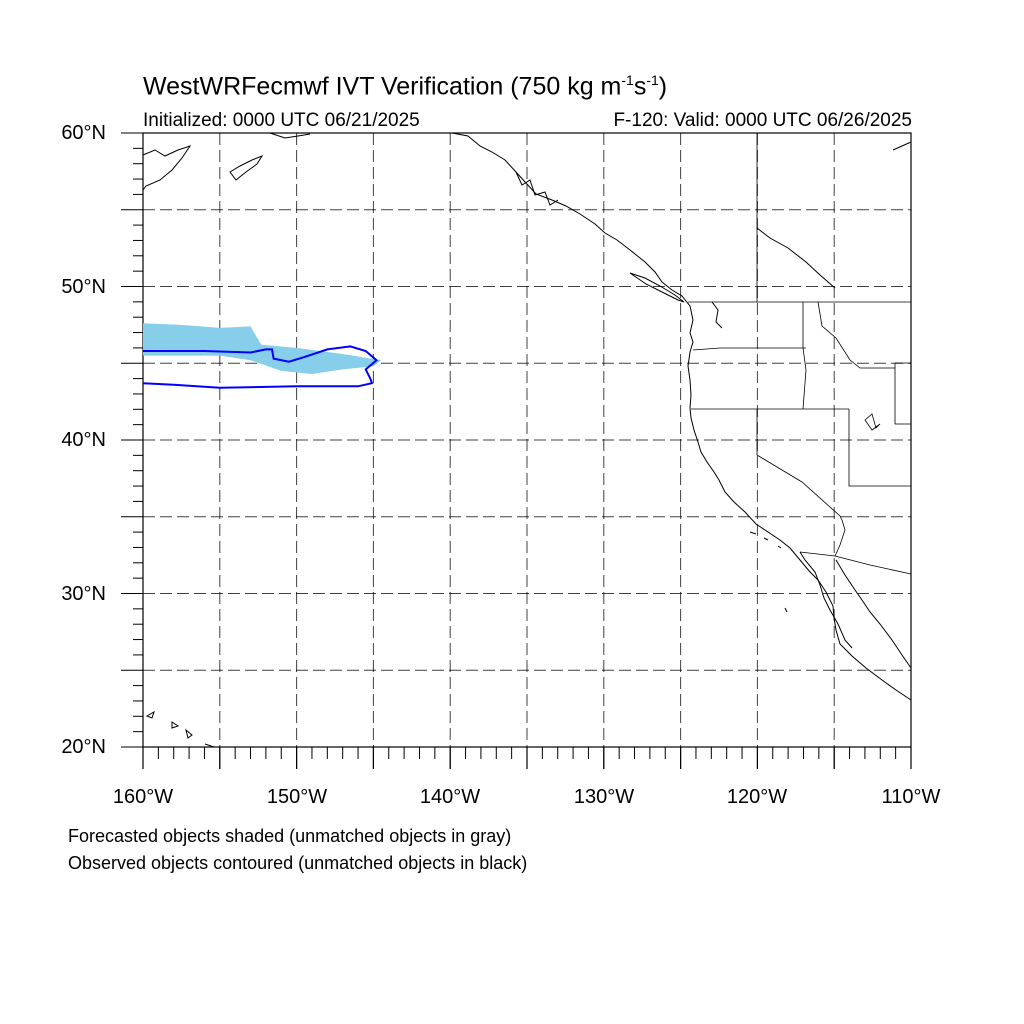  I want to click on forecast-object, so click(262, 348).